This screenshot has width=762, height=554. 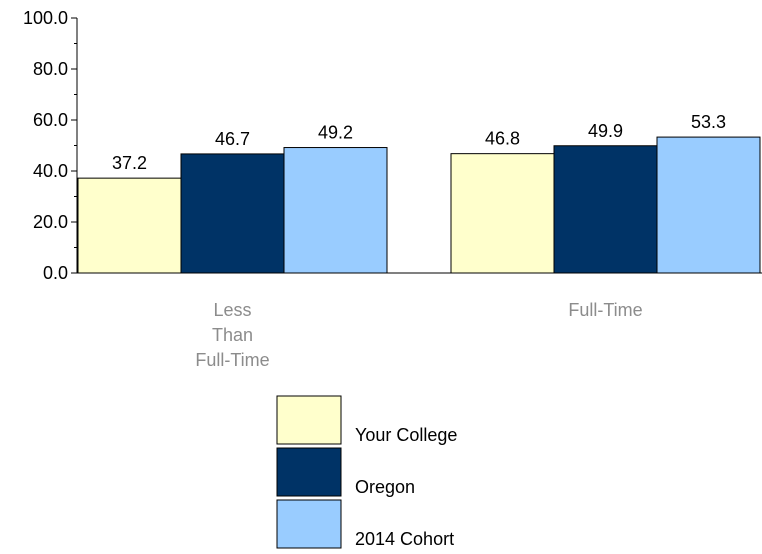 What do you see at coordinates (385, 487) in the screenshot?
I see `legend-label: Oregon` at bounding box center [385, 487].